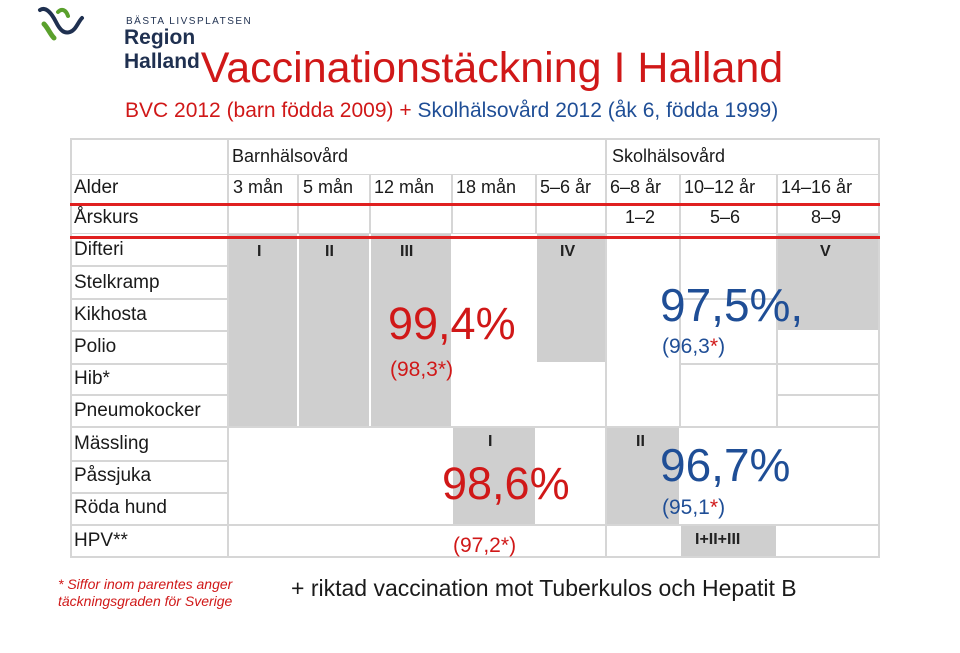  Describe the element at coordinates (485, 545) in the screenshot. I see `stat-bvc-mmr-sweden: (97,2*)` at that location.